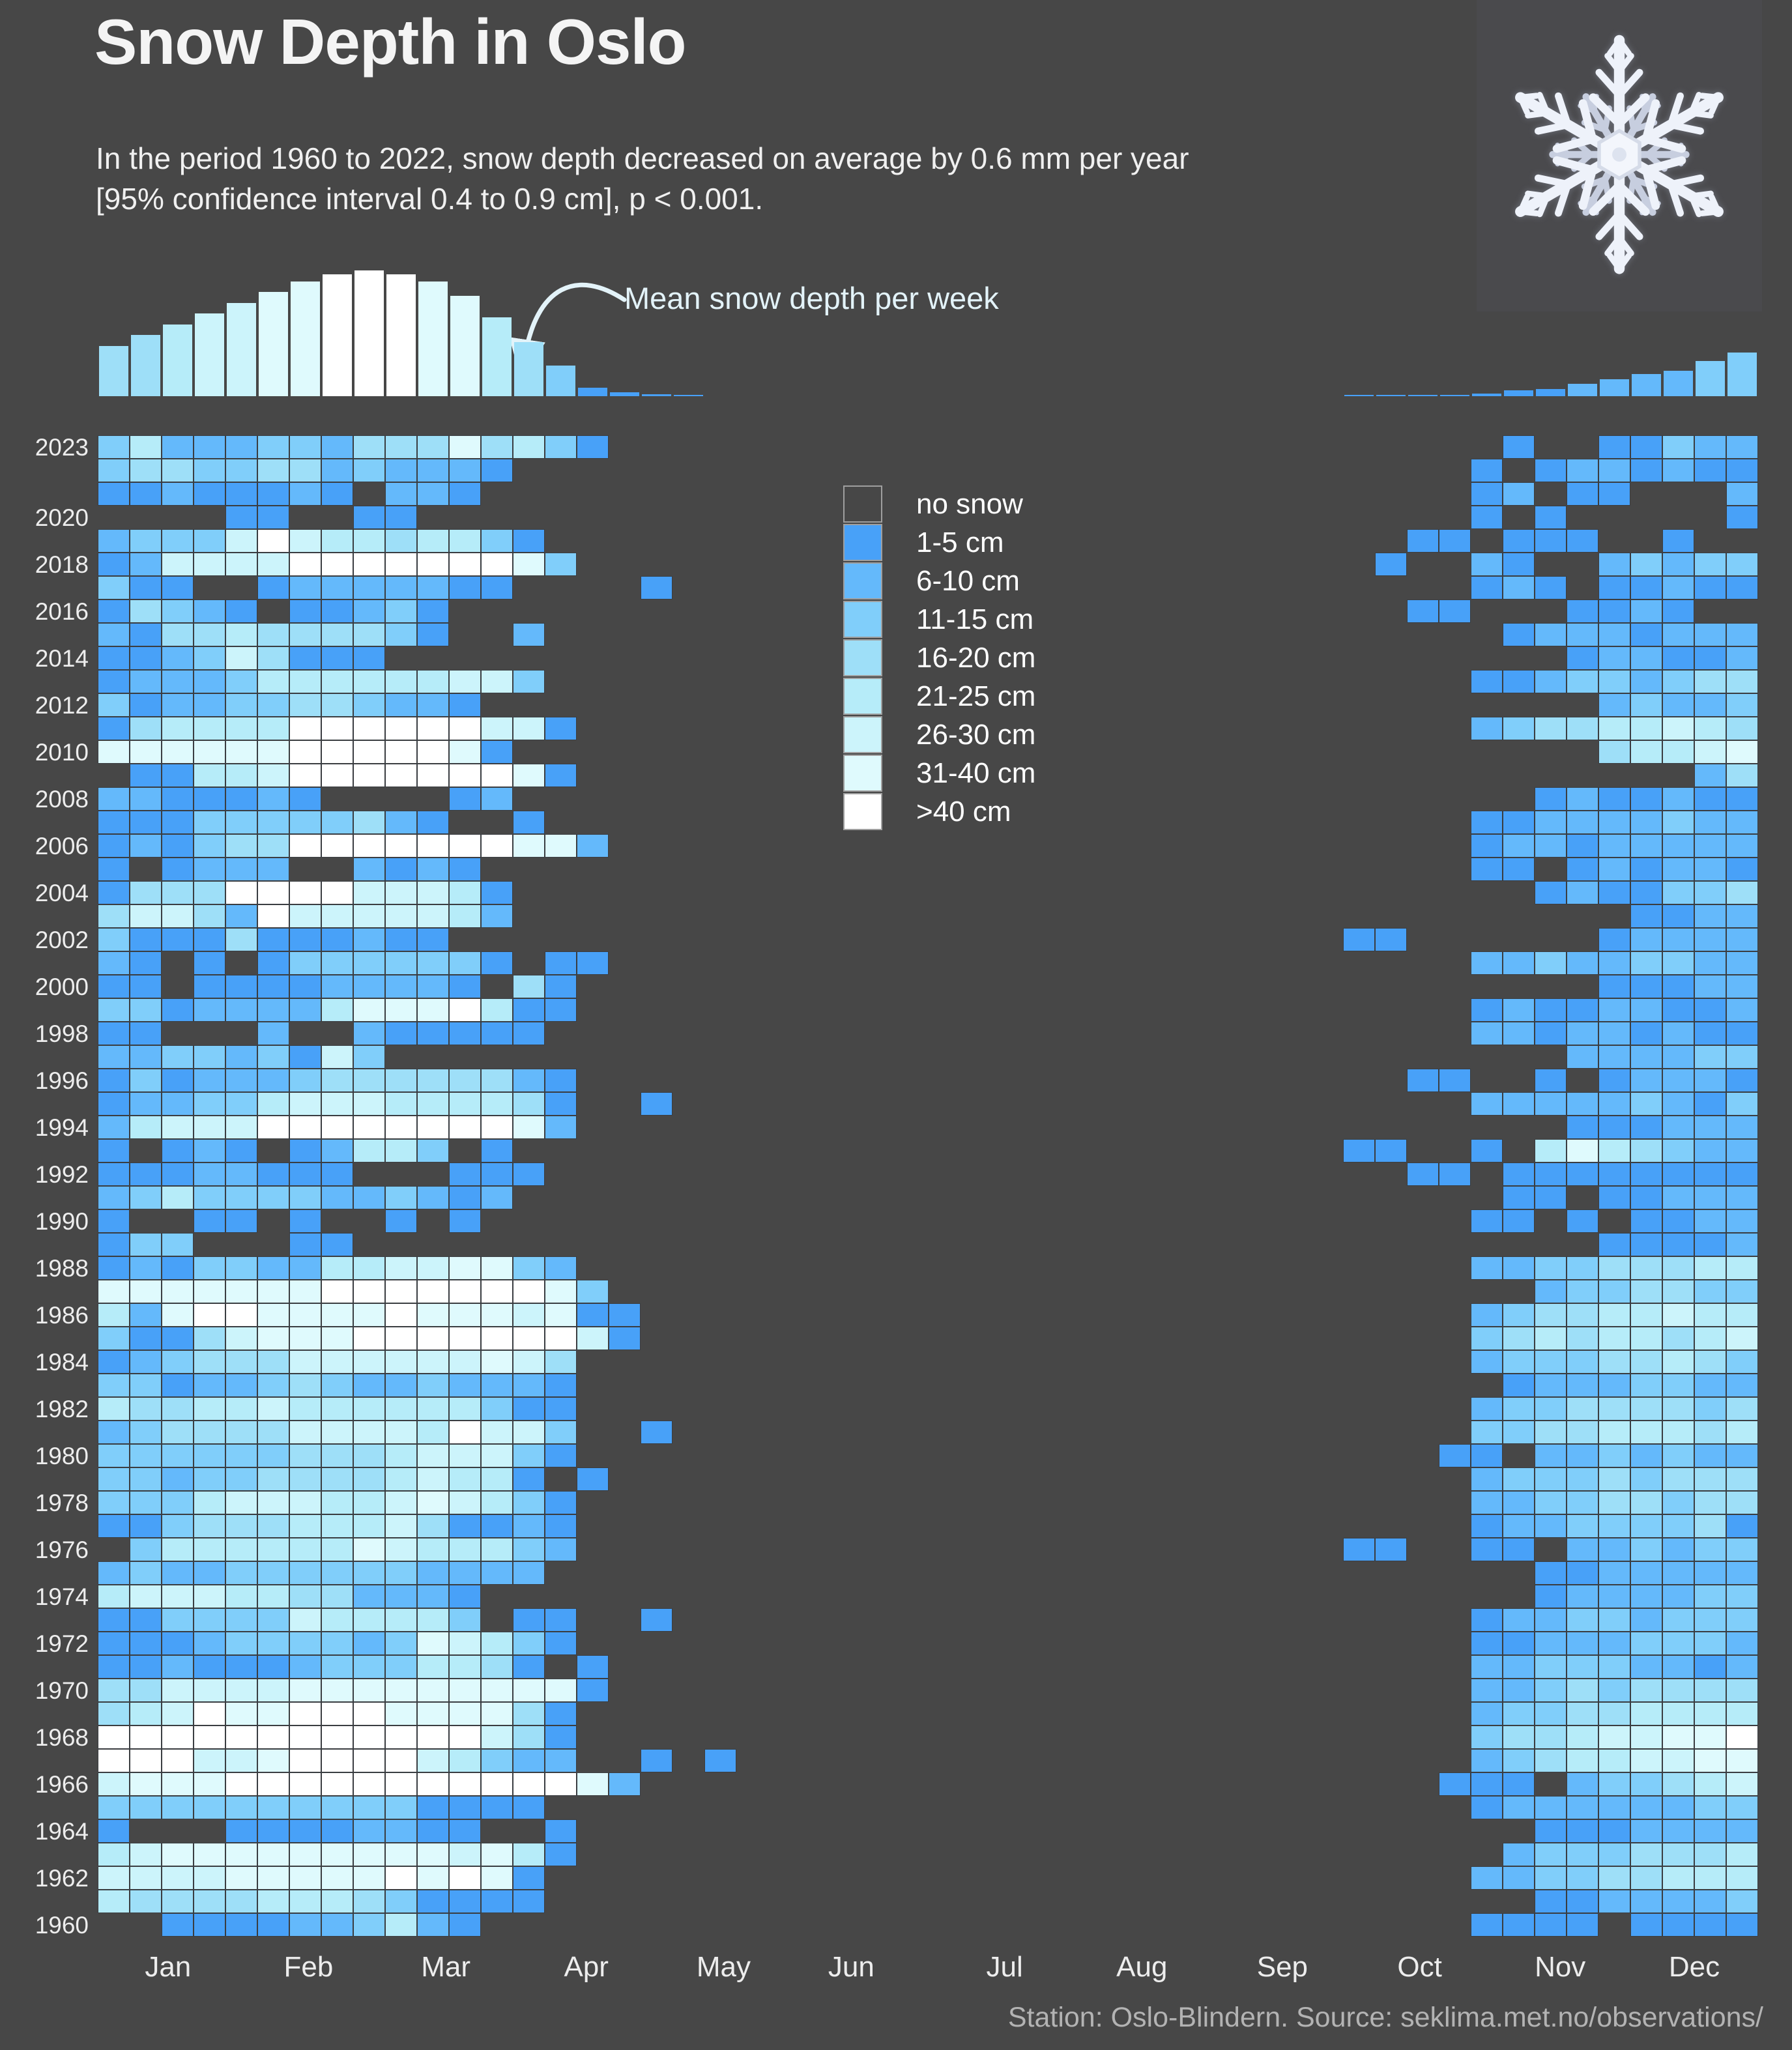  Describe the element at coordinates (862, 811) in the screenshot. I see `legend-swatch-icon` at that location.